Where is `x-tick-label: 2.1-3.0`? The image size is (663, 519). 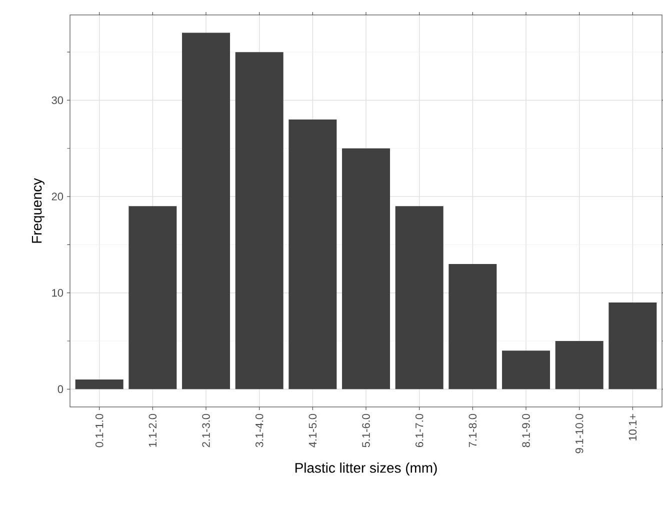
x-tick-label: 2.1-3.0 is located at coordinates (206, 431).